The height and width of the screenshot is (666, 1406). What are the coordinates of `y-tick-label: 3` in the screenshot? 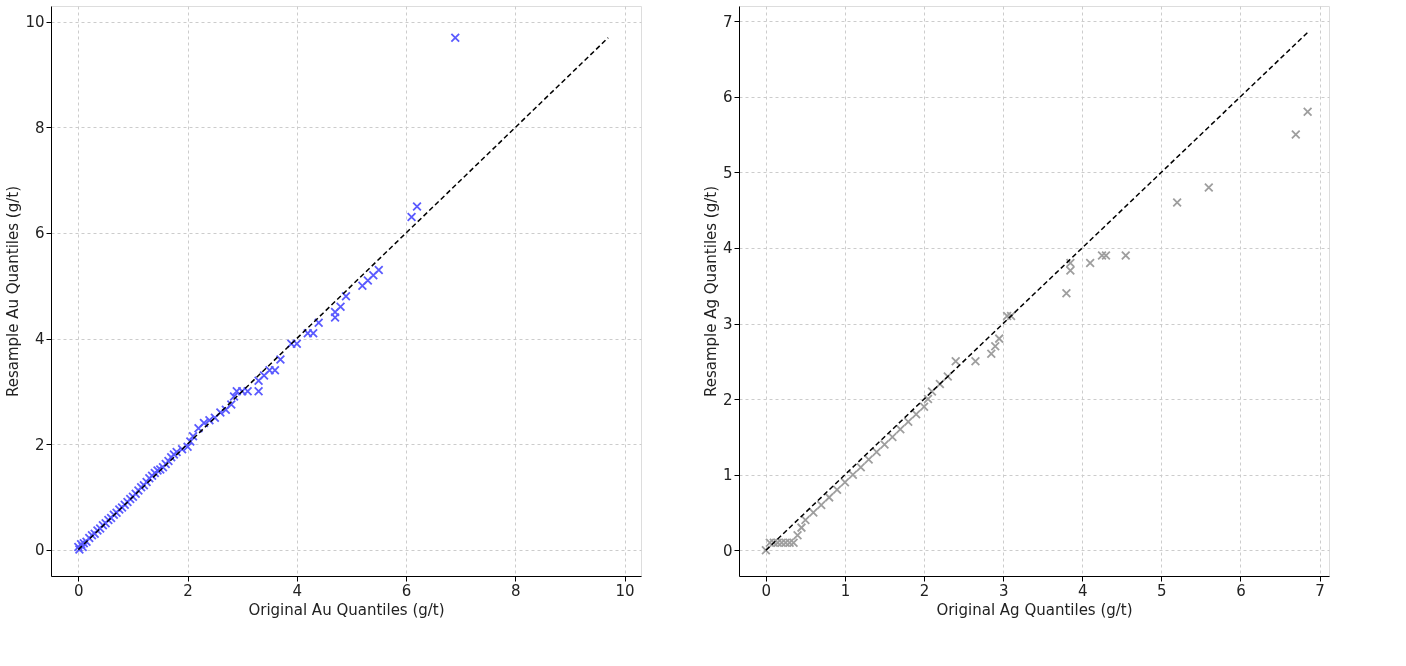 It's located at (727, 324).